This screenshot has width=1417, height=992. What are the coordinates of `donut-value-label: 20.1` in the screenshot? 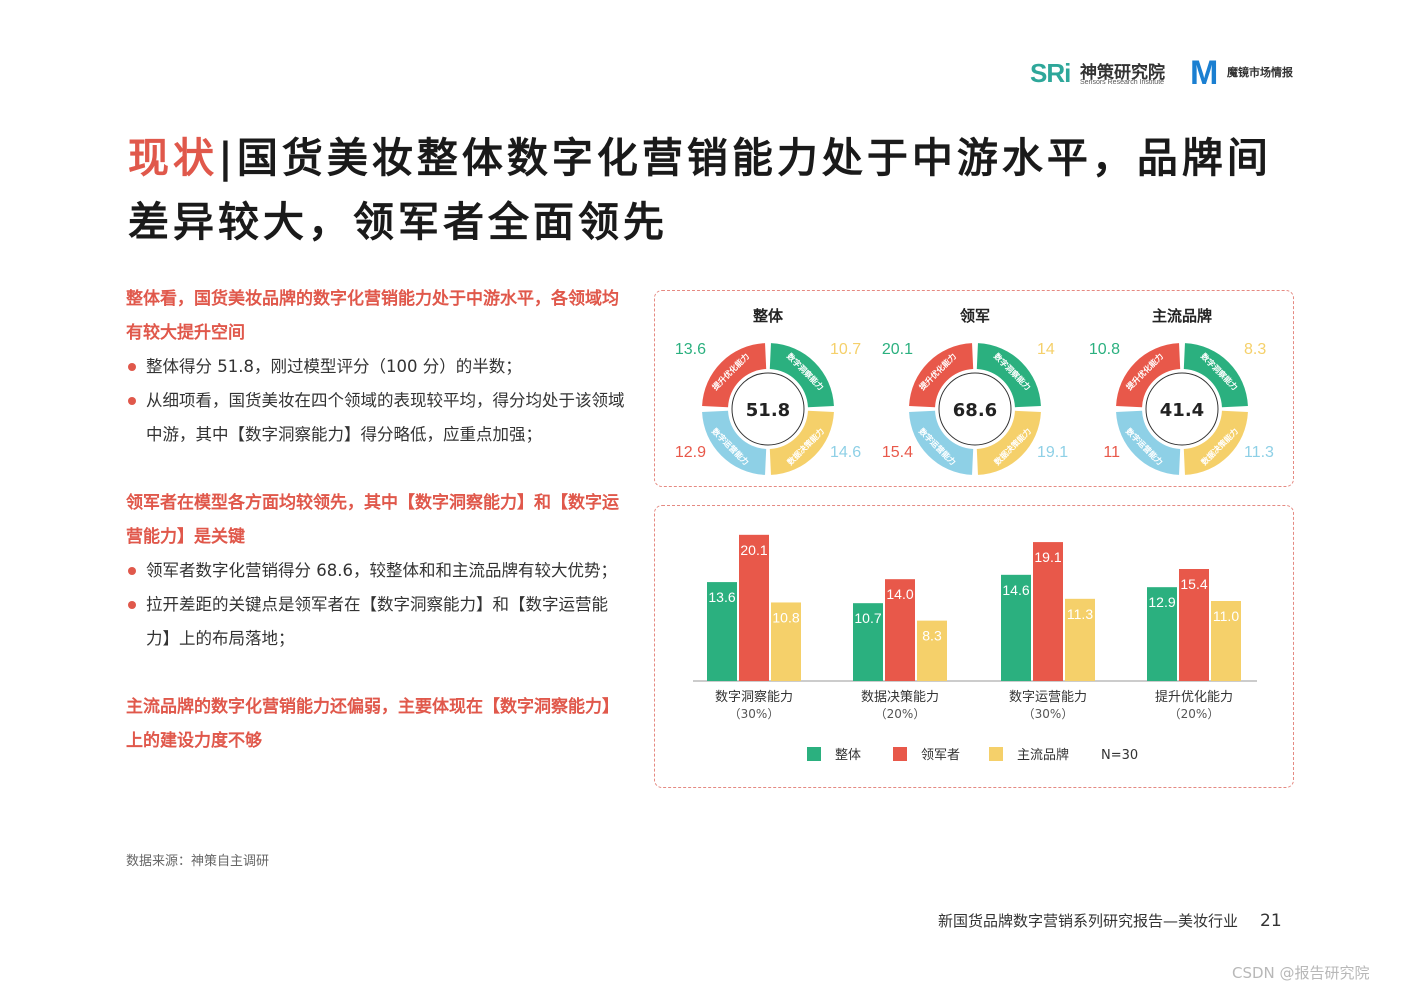 It's located at (897, 349).